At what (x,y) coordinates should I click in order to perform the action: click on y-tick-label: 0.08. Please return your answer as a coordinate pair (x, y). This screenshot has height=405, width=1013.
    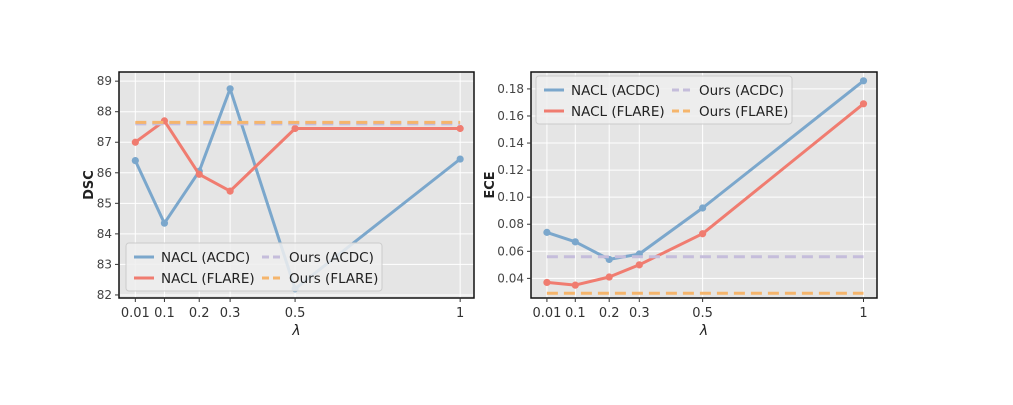
    Looking at the image, I should click on (510, 224).